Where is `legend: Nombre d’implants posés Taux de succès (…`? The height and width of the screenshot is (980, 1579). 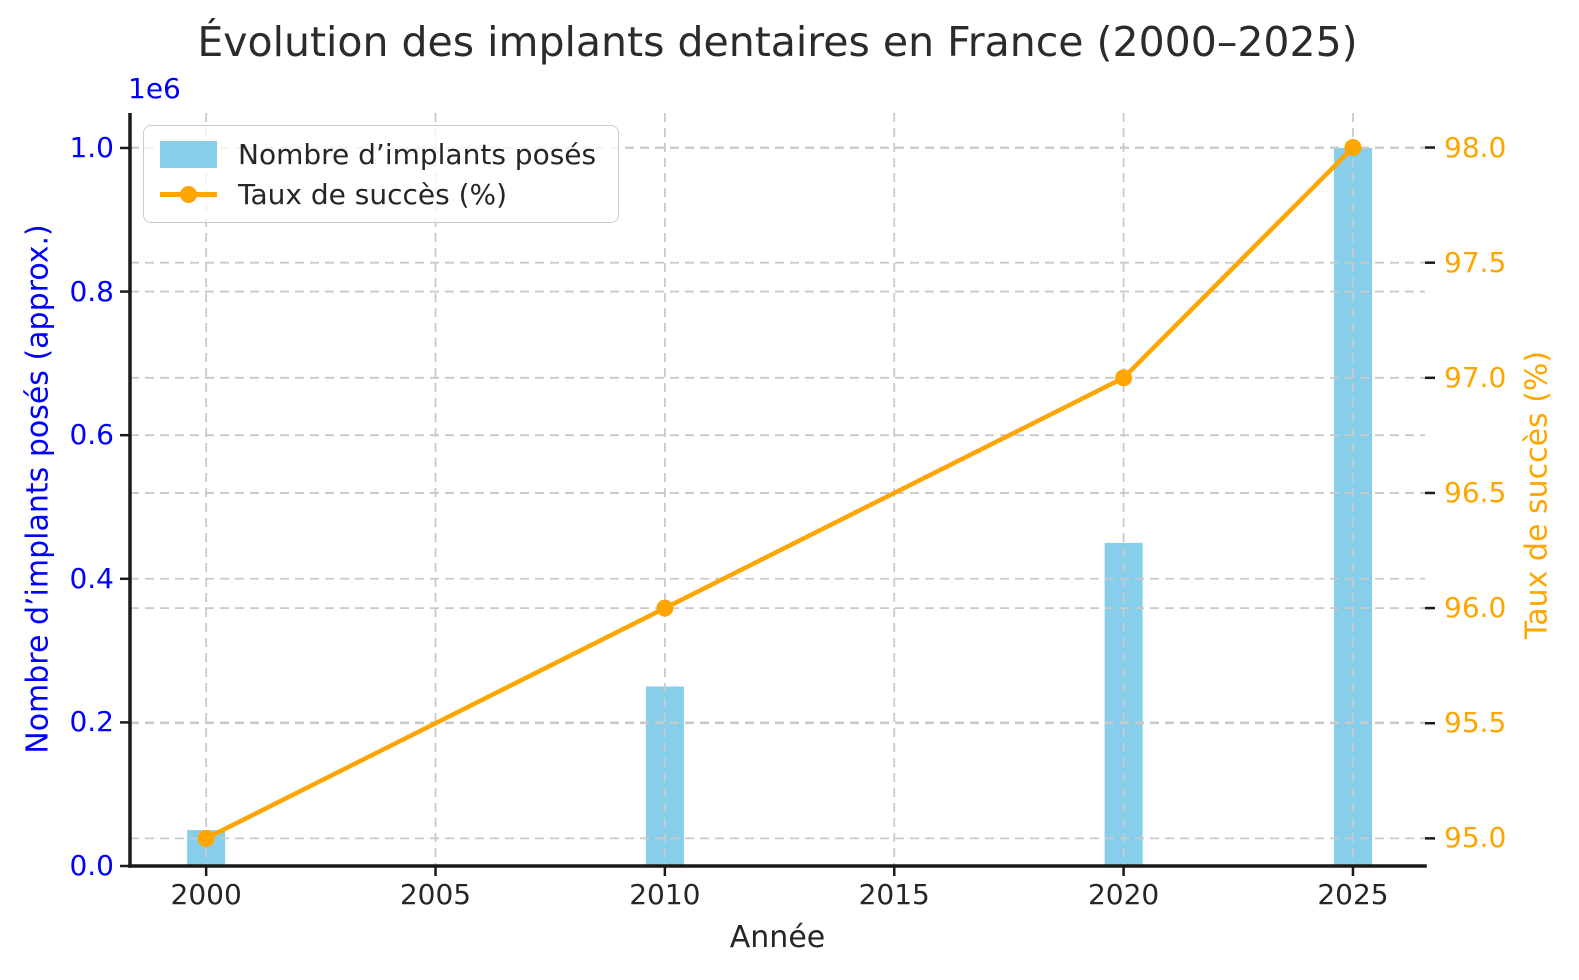
legend: Nombre d’implants posés Taux de succès (… is located at coordinates (381, 174).